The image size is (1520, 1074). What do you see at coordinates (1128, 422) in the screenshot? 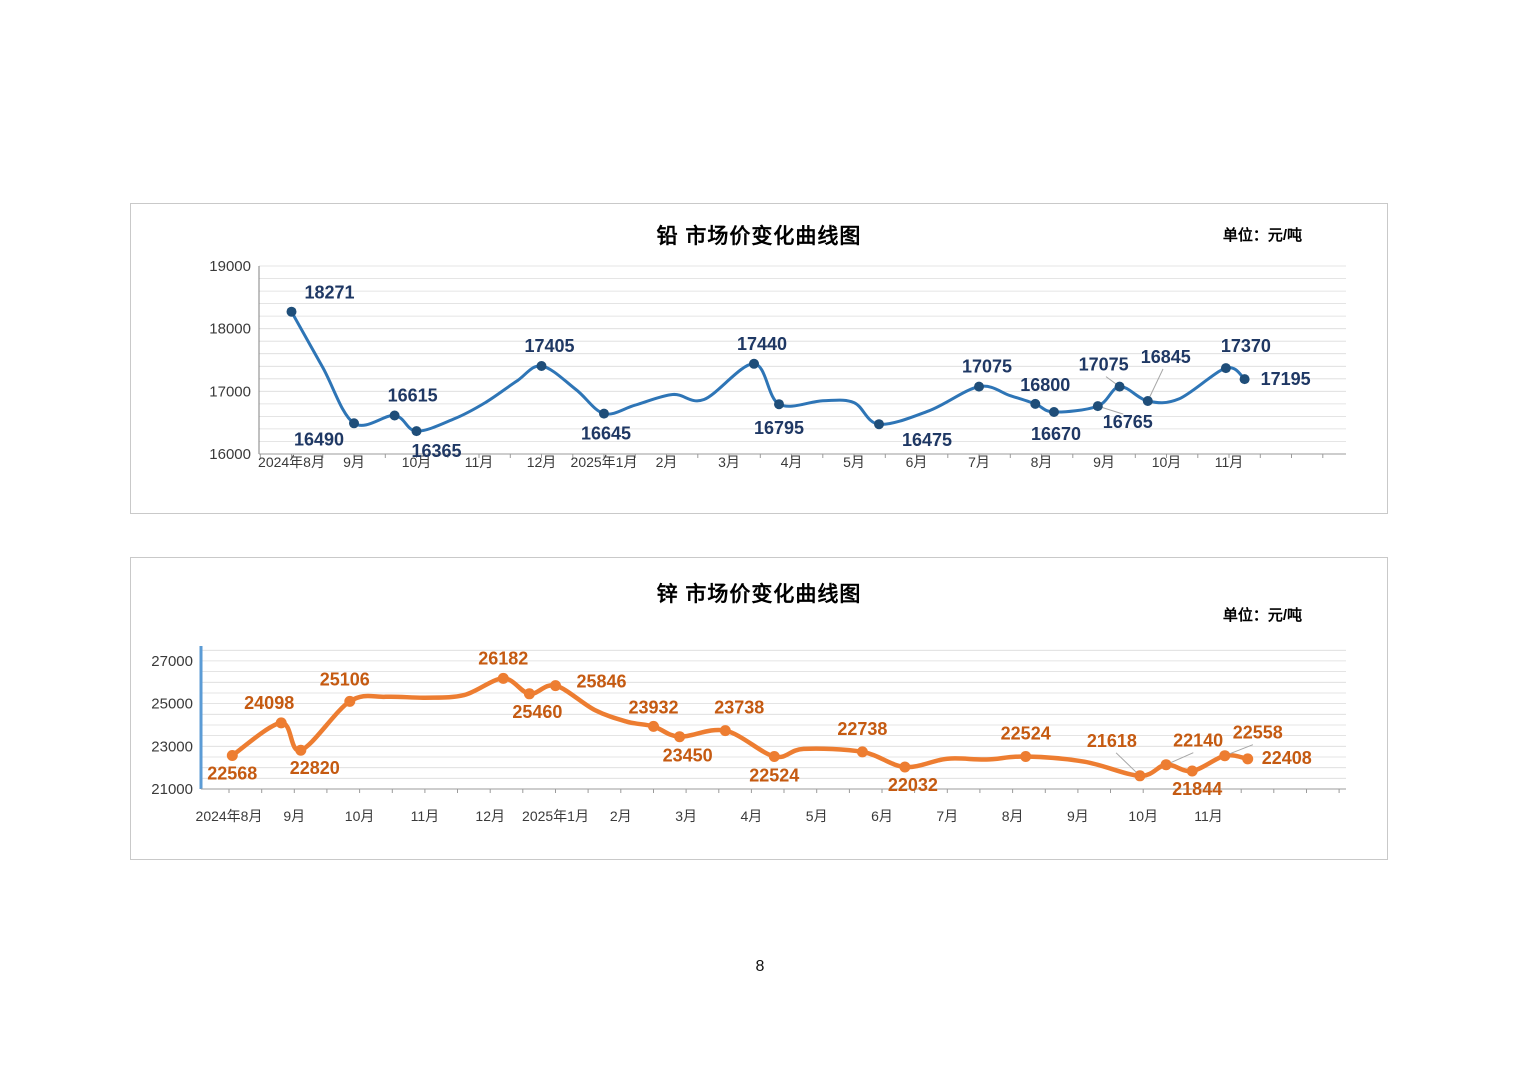
I see `svg-text: 16765` at bounding box center [1128, 422].